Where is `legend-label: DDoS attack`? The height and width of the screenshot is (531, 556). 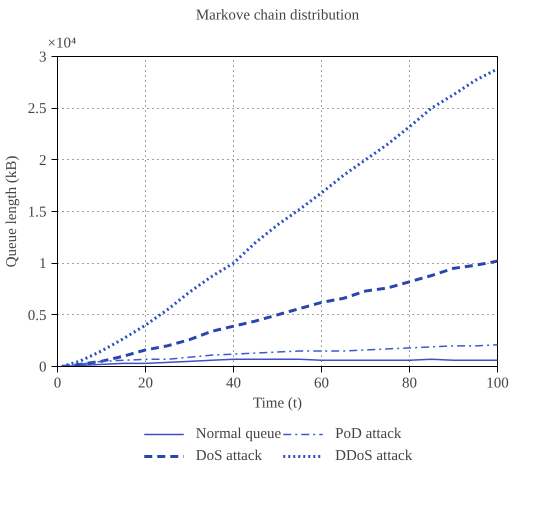
legend-label: DDoS attack is located at coordinates (373, 456).